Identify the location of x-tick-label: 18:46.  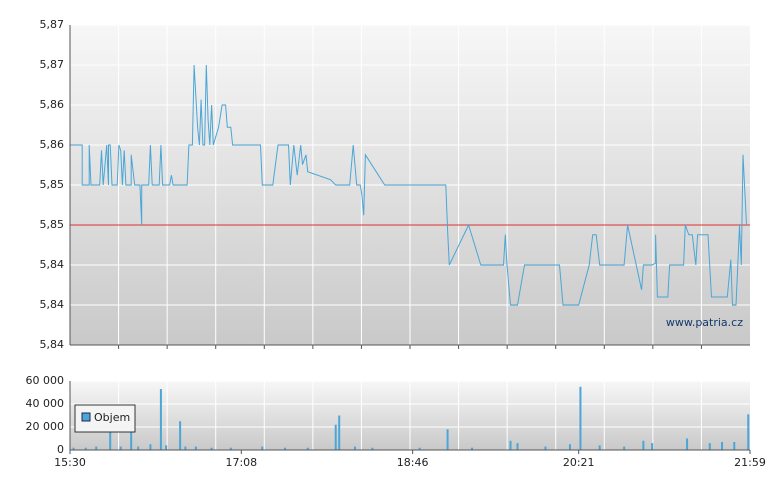
(413, 462).